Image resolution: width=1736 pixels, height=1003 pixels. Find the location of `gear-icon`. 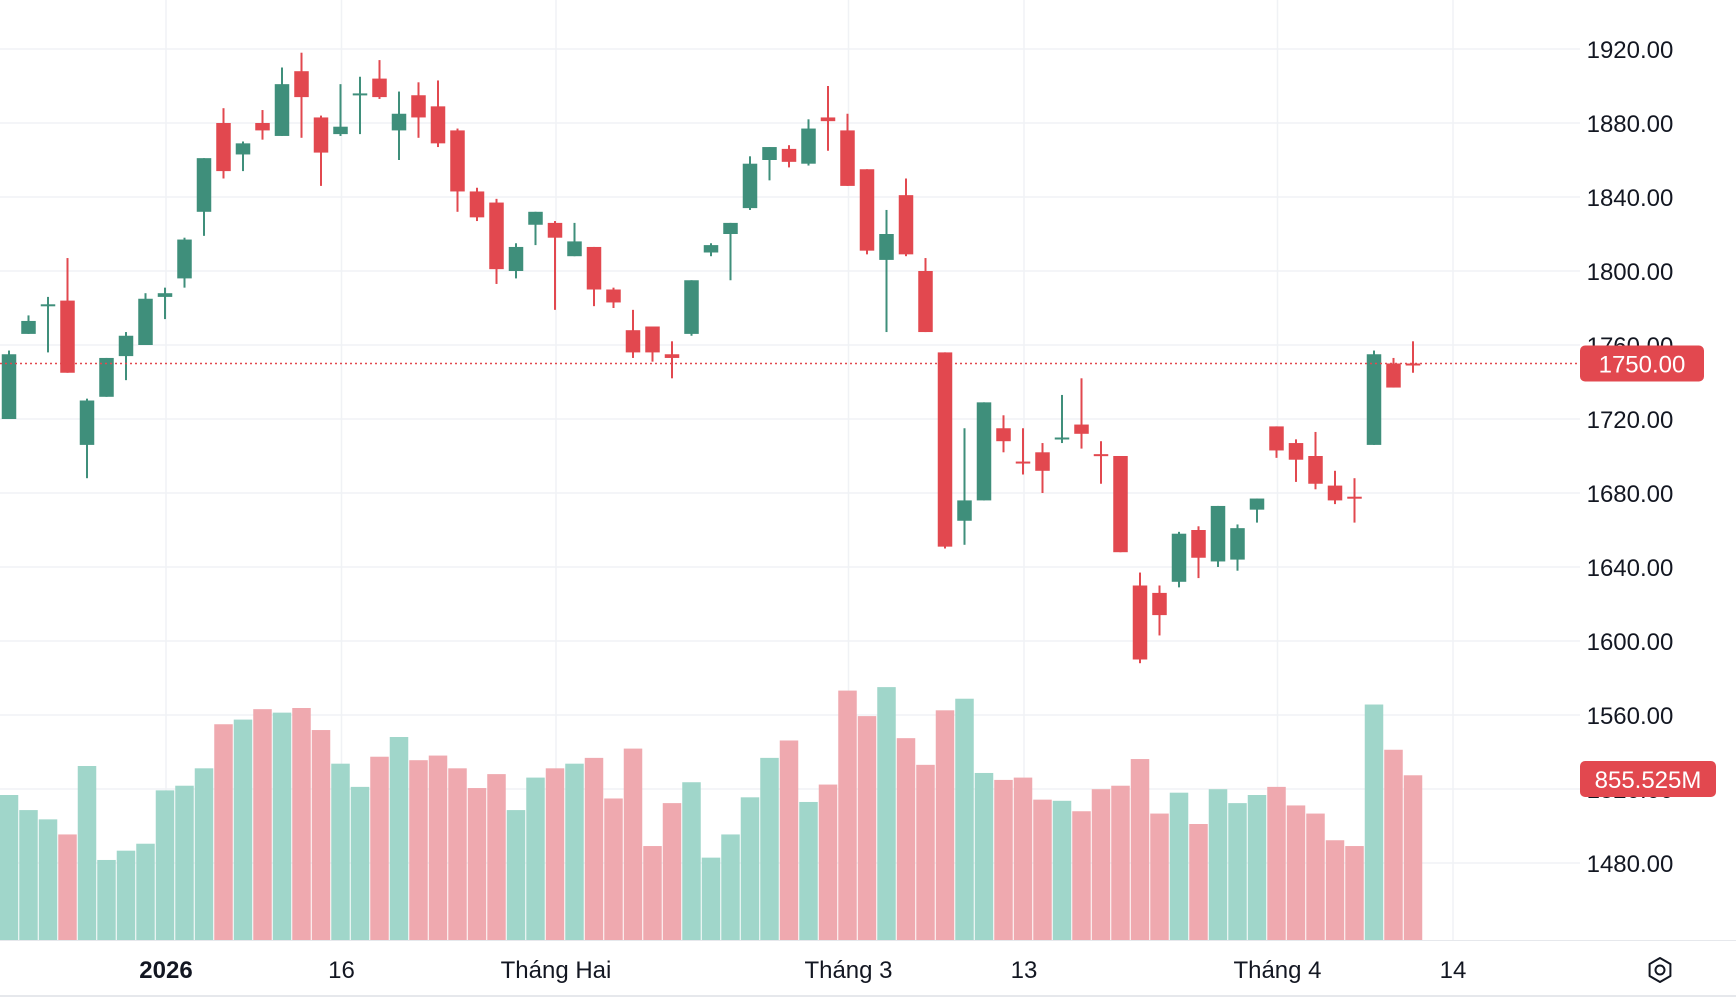

gear-icon is located at coordinates (1660, 970).